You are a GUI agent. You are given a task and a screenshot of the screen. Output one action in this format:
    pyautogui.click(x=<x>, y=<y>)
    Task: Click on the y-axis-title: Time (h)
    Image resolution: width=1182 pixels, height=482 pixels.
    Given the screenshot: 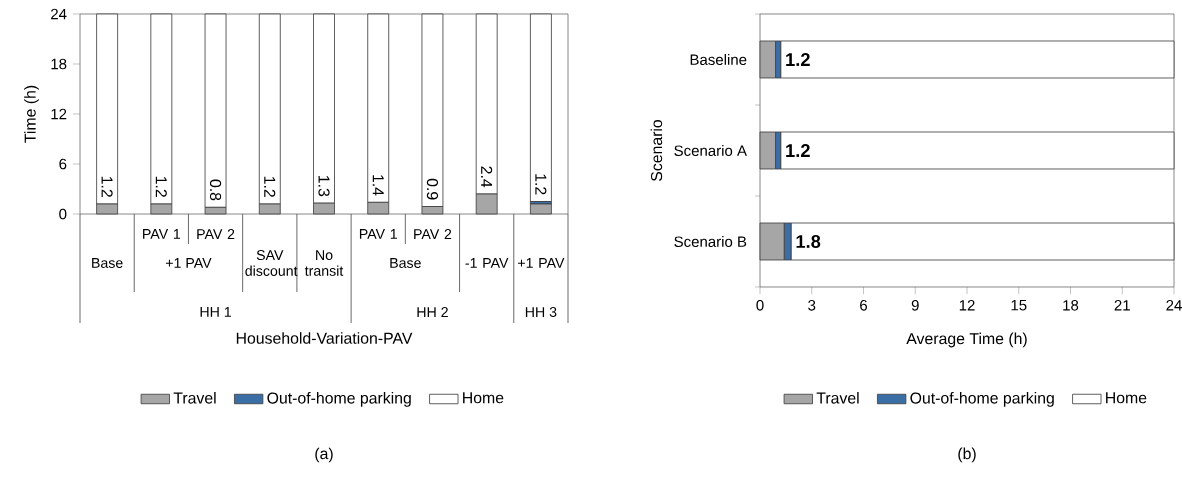 What is the action you would take?
    pyautogui.click(x=31, y=114)
    